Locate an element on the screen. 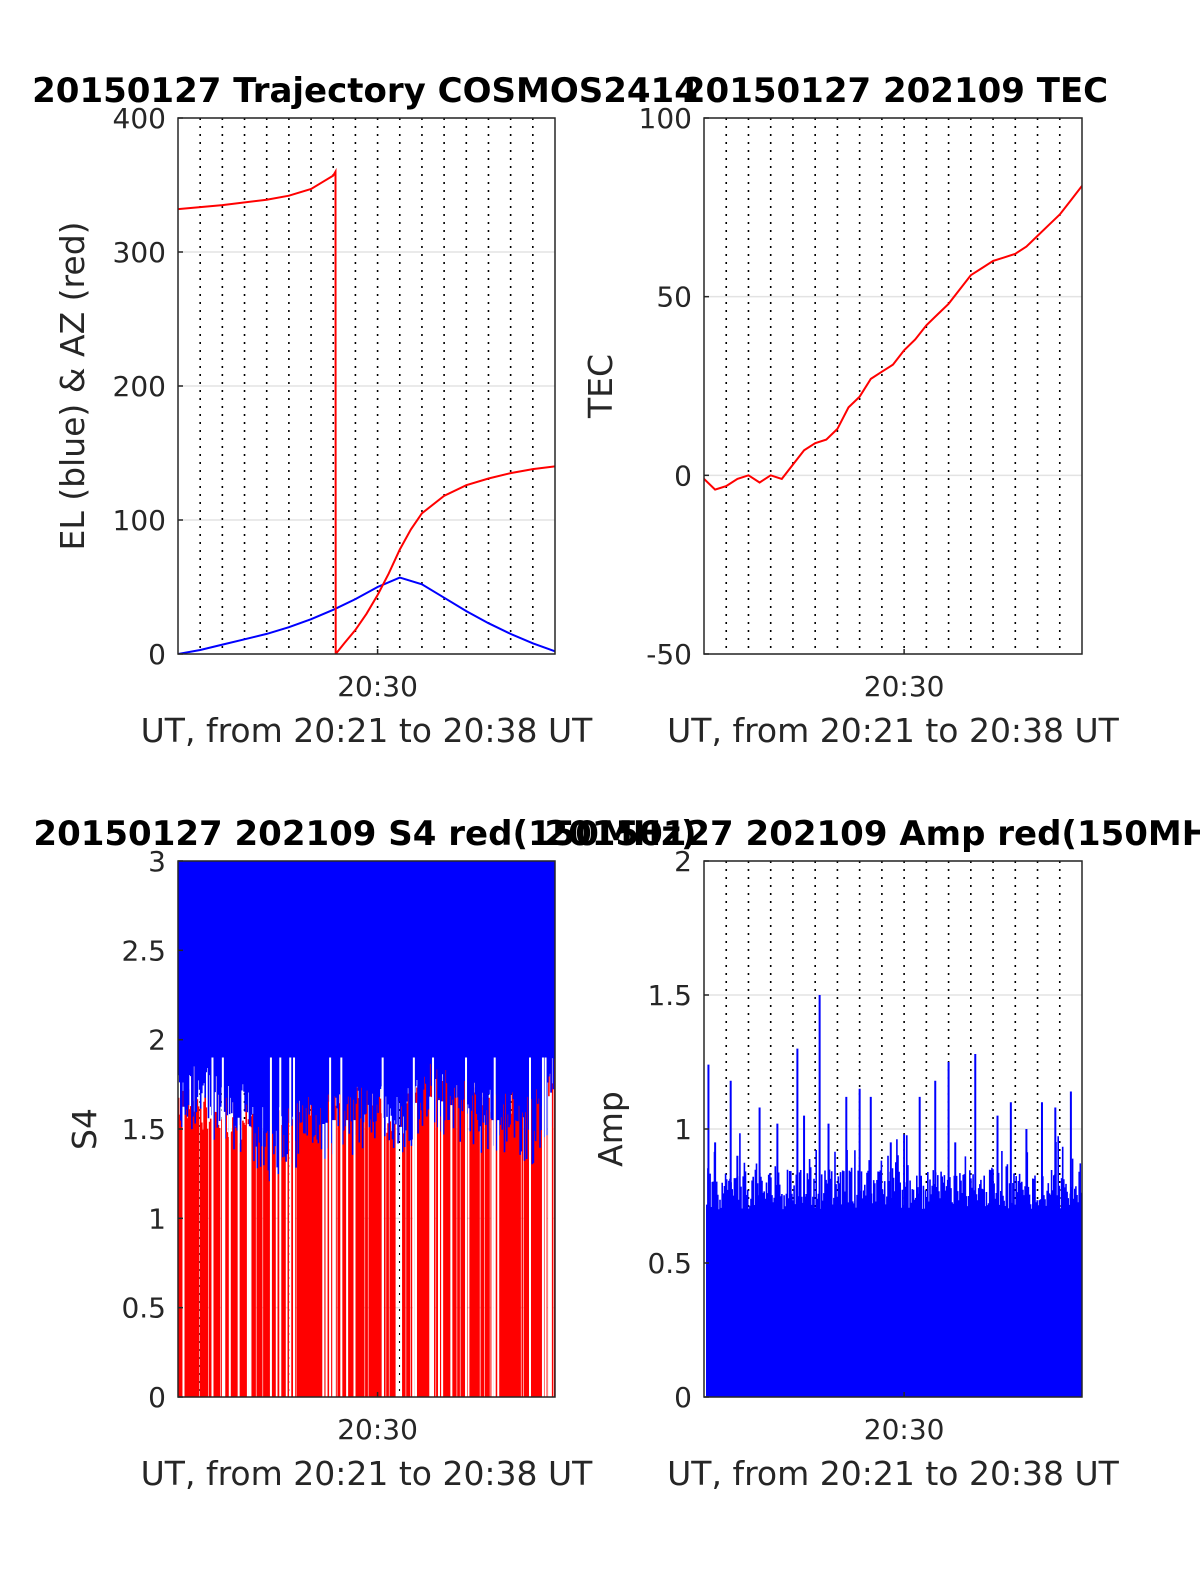 The image size is (1200, 1575). chart-title-s4: 20150127 202109 S4 red(150MHz) is located at coordinates (364, 834).